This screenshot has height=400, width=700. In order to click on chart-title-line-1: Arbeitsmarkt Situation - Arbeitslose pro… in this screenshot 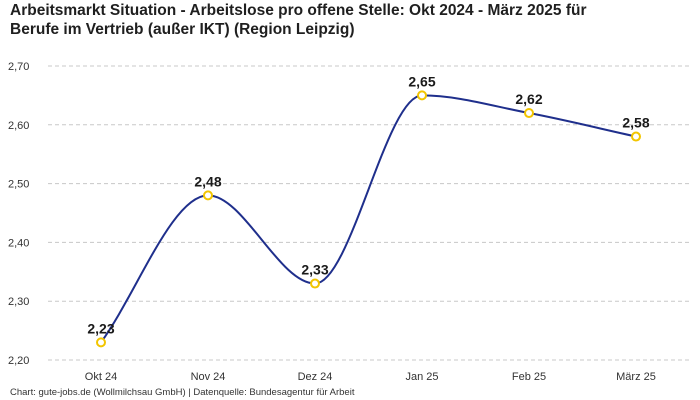, I will do `click(298, 10)`.